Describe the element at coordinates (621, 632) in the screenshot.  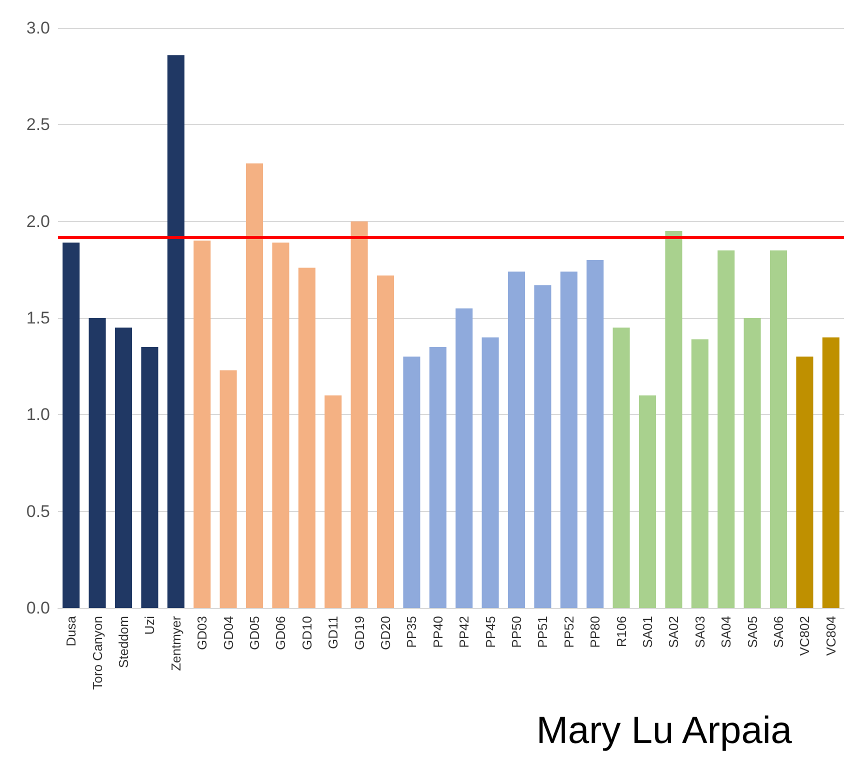
I see `x-tick-label: R106` at that location.